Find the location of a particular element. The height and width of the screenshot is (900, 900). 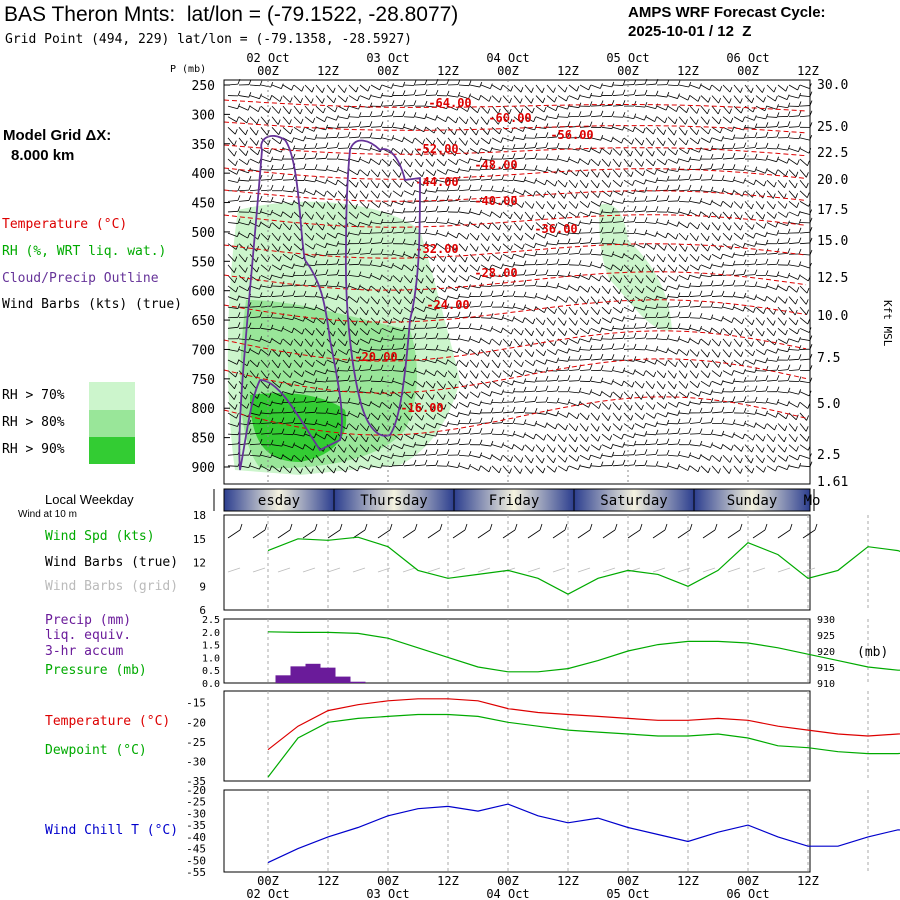

wind-barb-grid is located at coordinates (634, 570).